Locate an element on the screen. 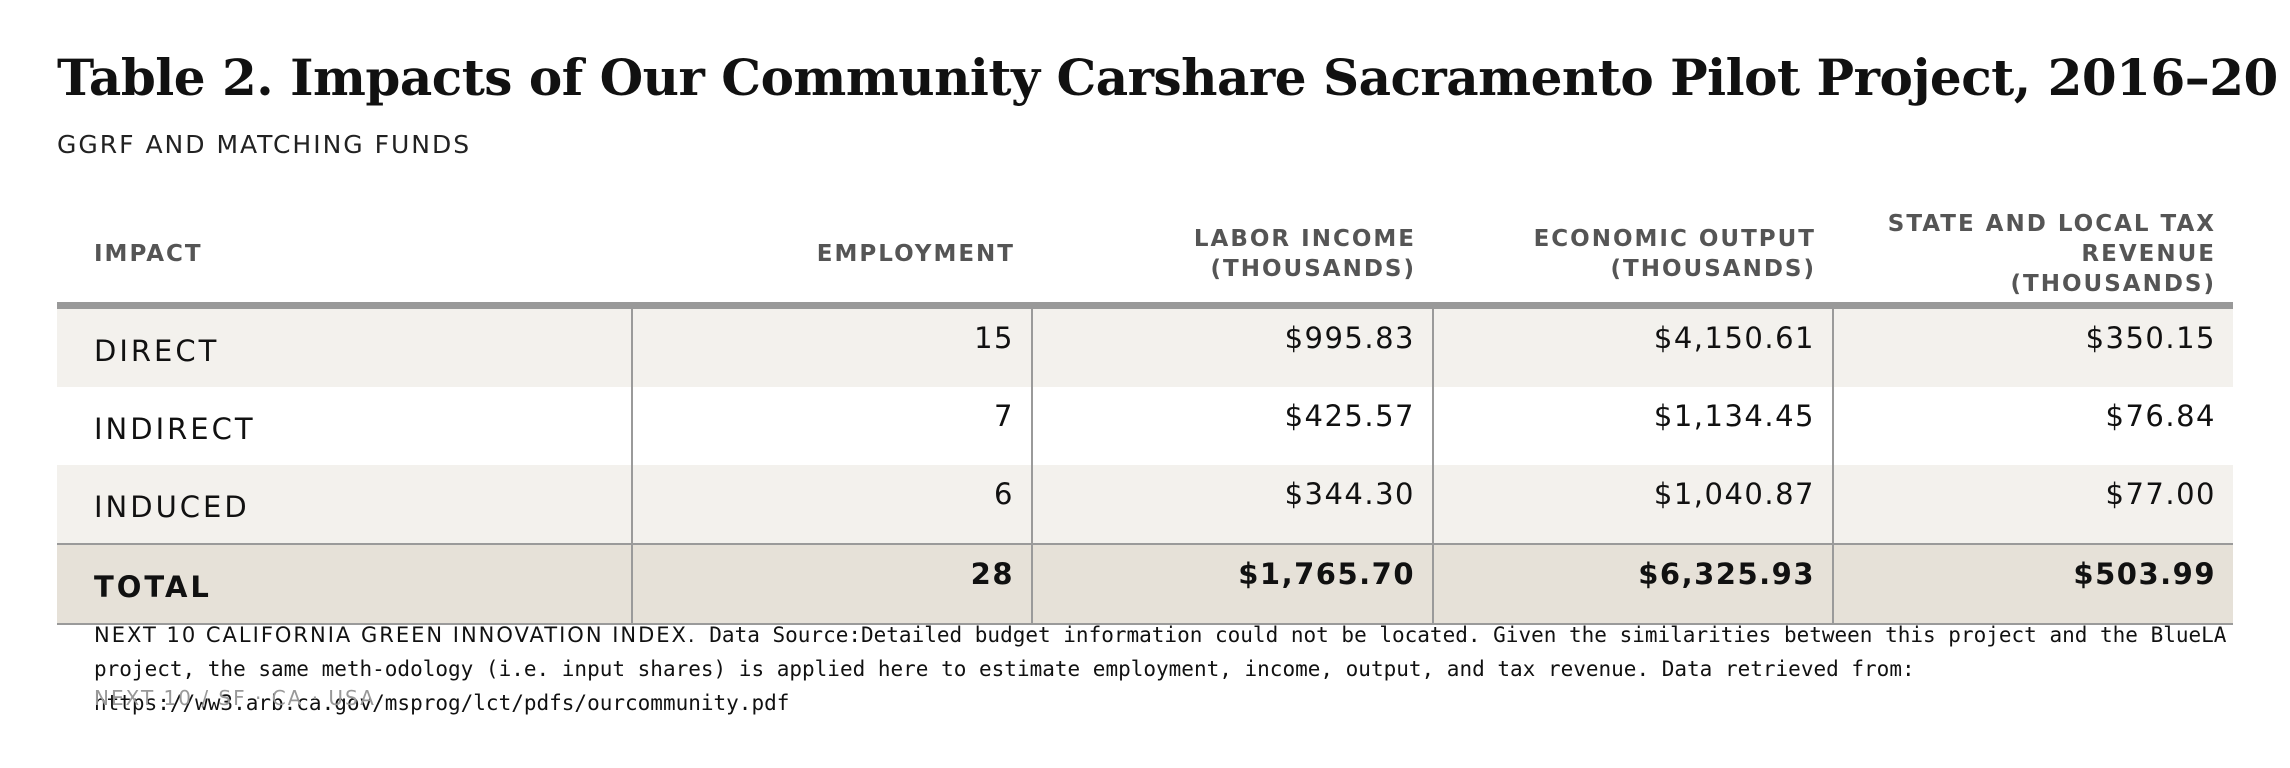 Image resolution: width=2290 pixels, height=768 pixels. header-labor-income: LABOR INCOME (THOUSANDS) is located at coordinates (1232, 257).